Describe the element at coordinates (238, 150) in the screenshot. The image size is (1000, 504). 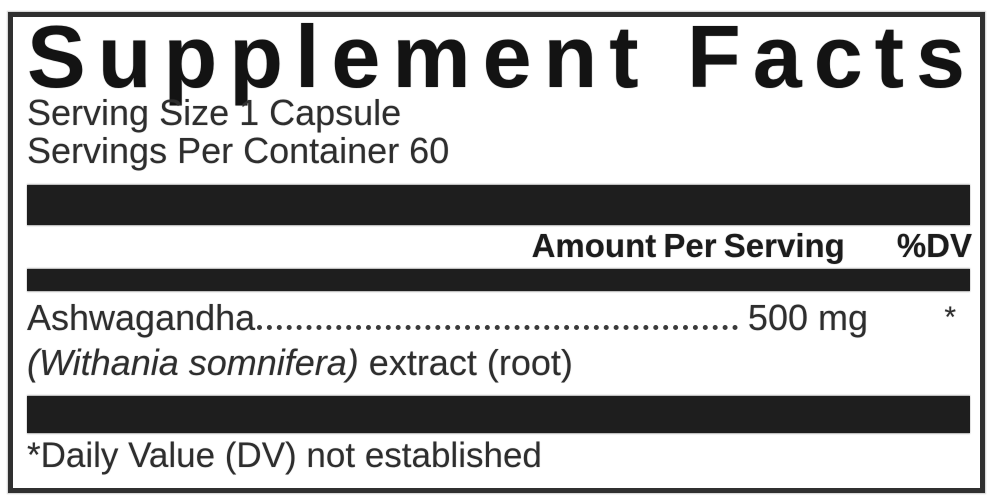
I see `servings-per-container-text: Servings Per Container 60` at that location.